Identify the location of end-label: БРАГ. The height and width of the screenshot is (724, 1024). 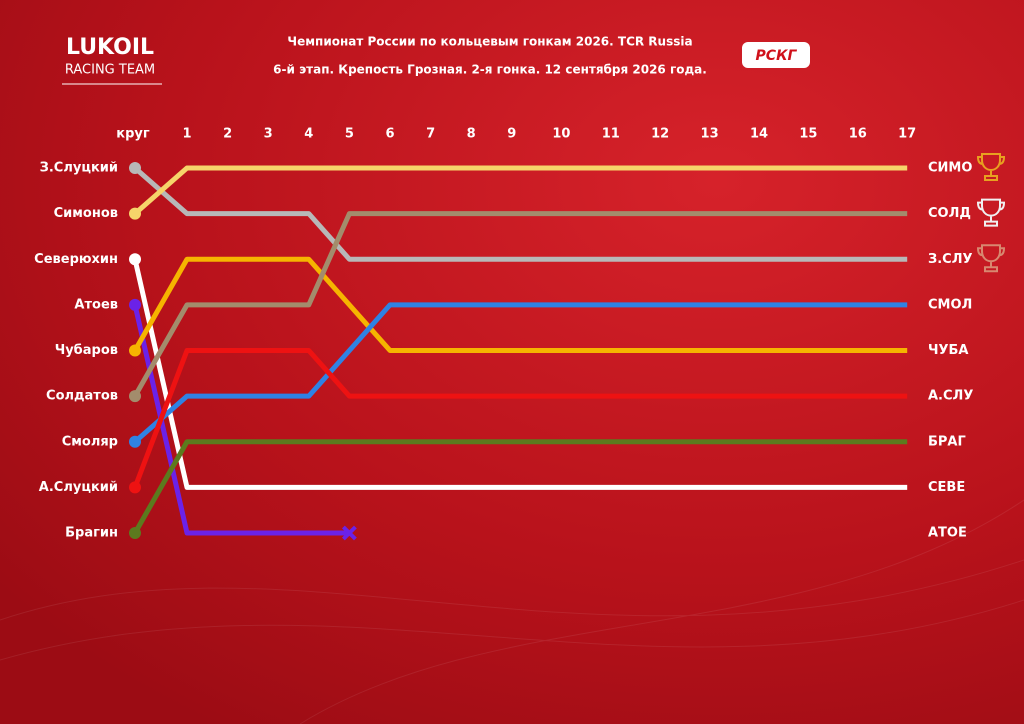
(947, 441).